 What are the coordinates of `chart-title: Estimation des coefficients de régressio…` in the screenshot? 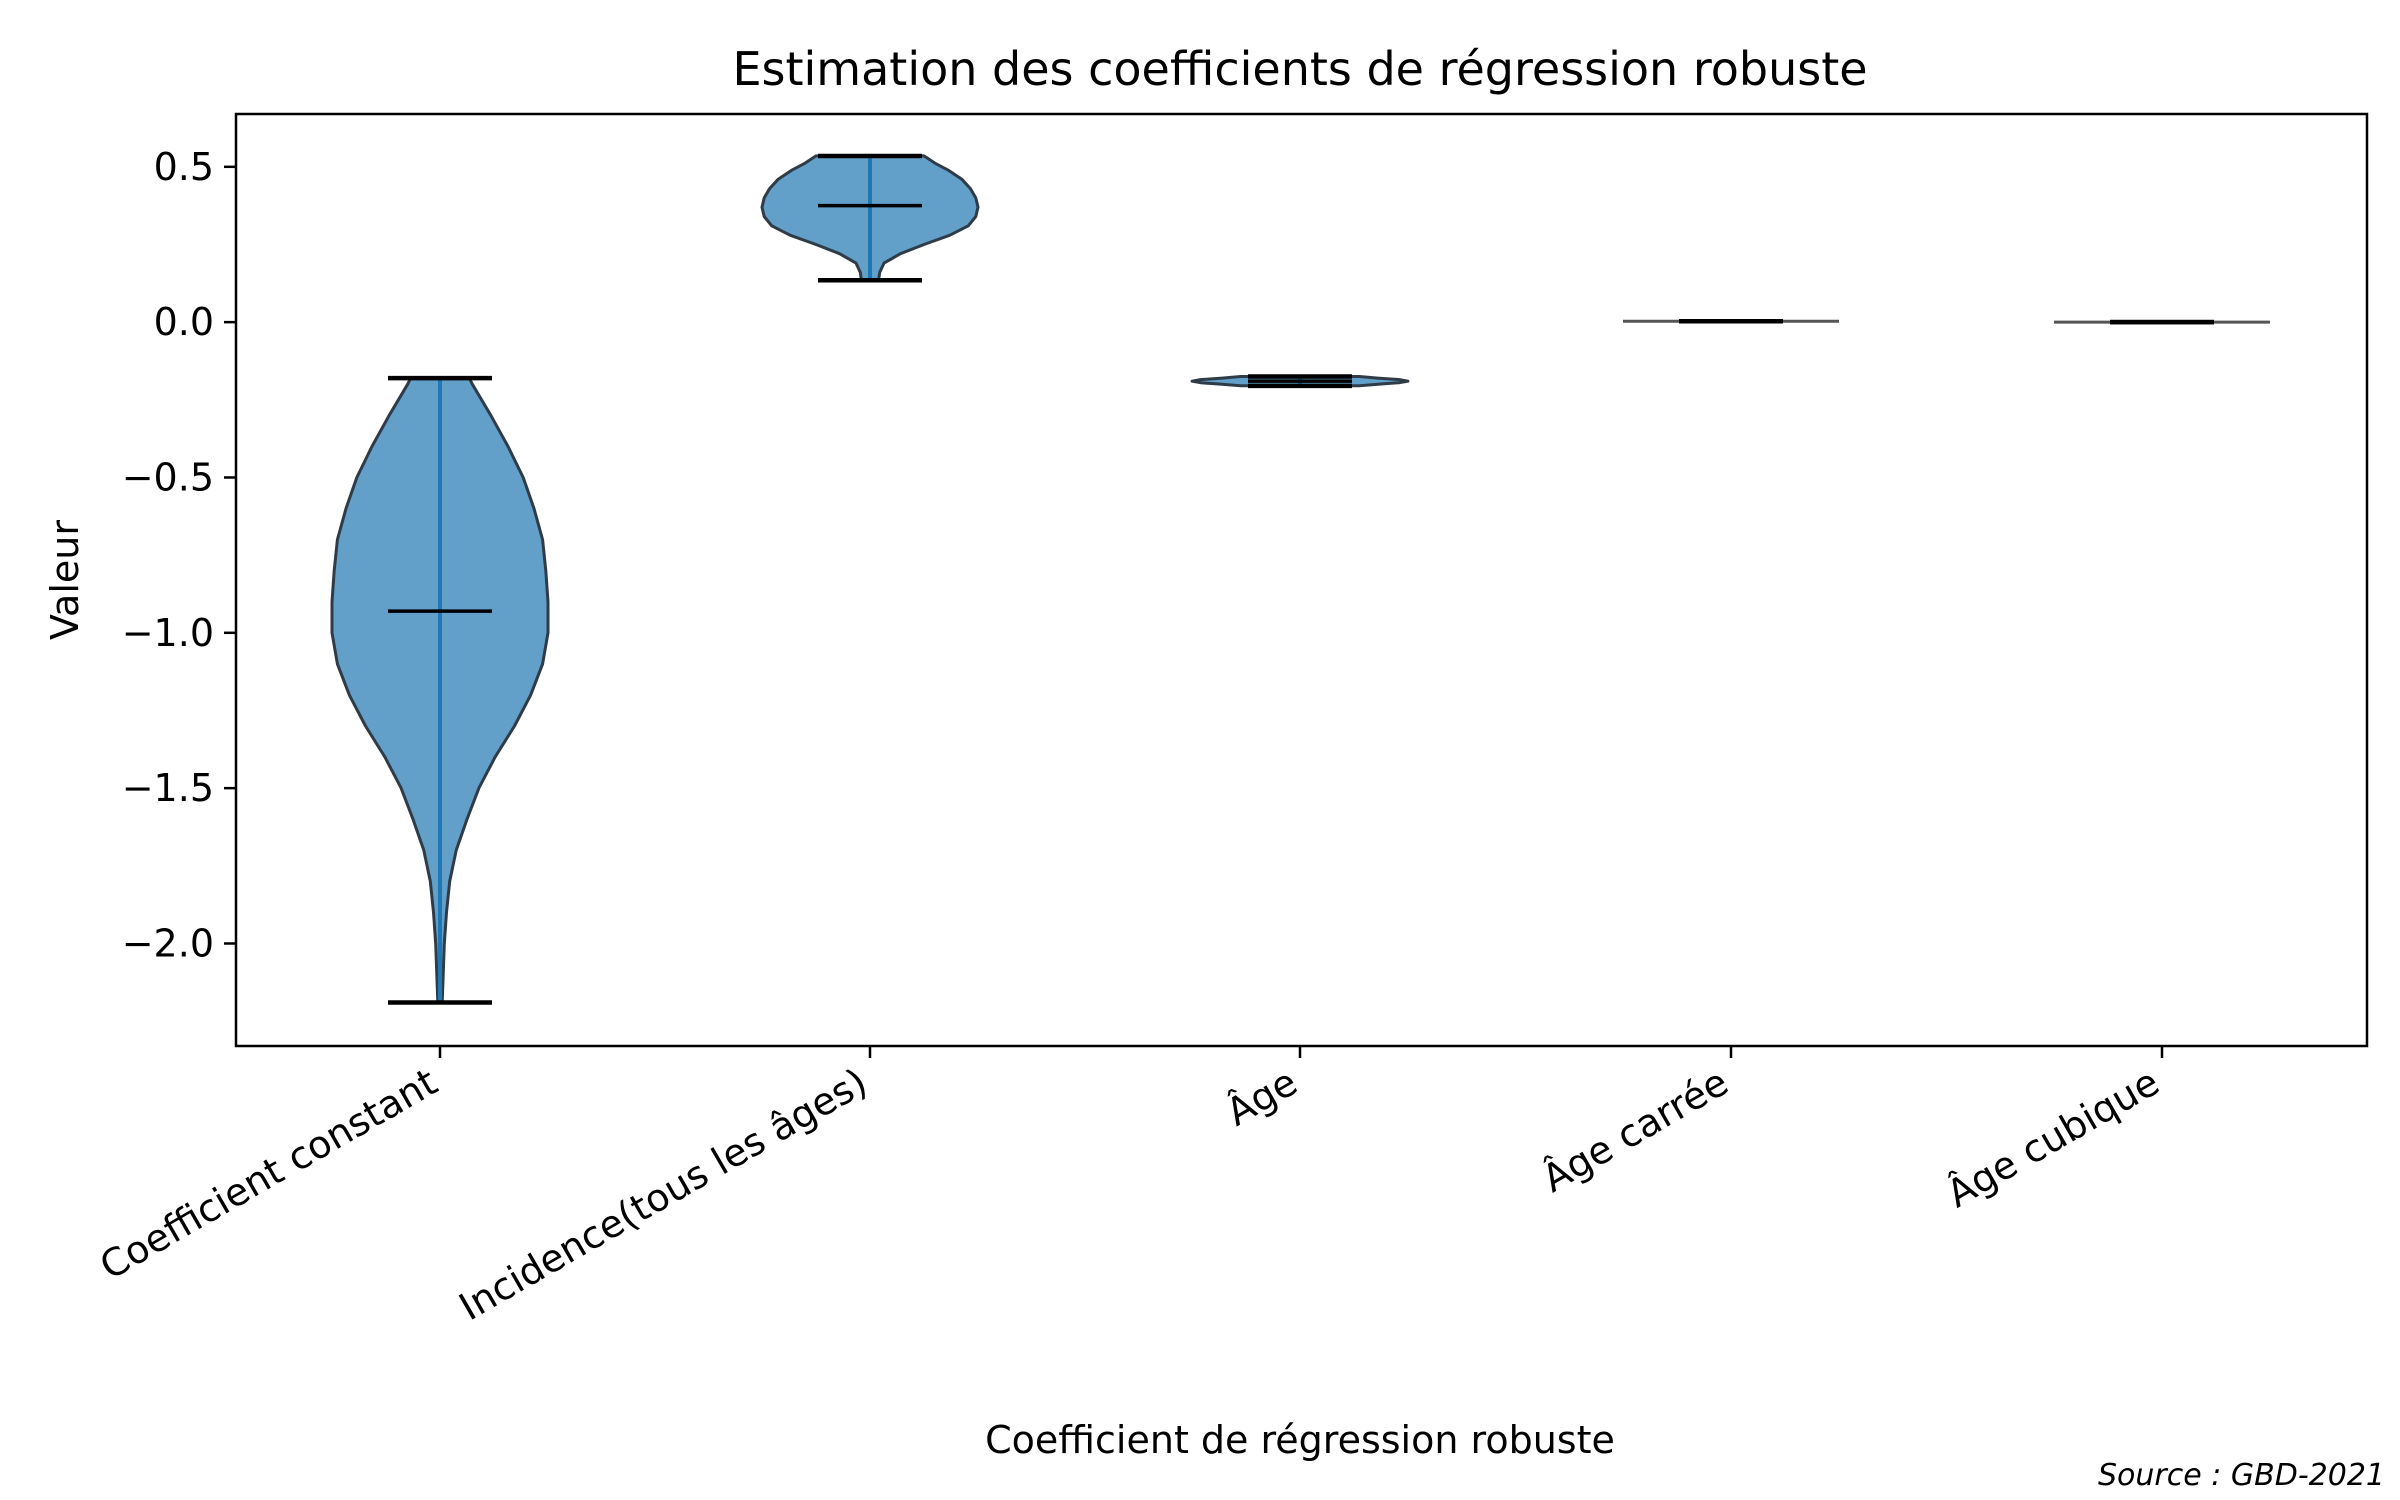 It's located at (1299, 69).